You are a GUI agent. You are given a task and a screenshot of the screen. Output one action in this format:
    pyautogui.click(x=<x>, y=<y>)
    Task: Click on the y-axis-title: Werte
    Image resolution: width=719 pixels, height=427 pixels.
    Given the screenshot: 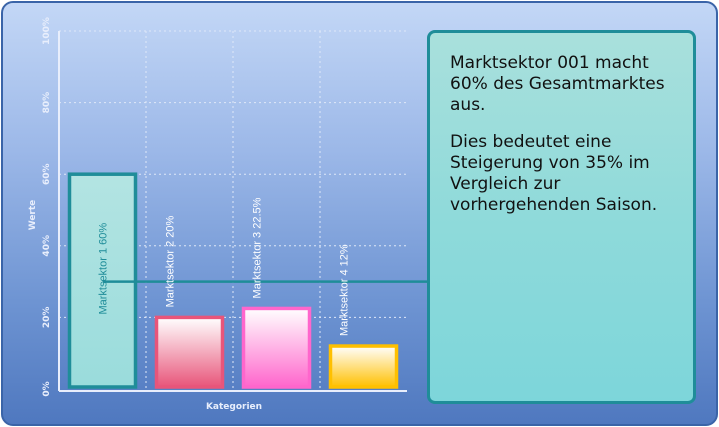 What is the action you would take?
    pyautogui.click(x=33, y=215)
    